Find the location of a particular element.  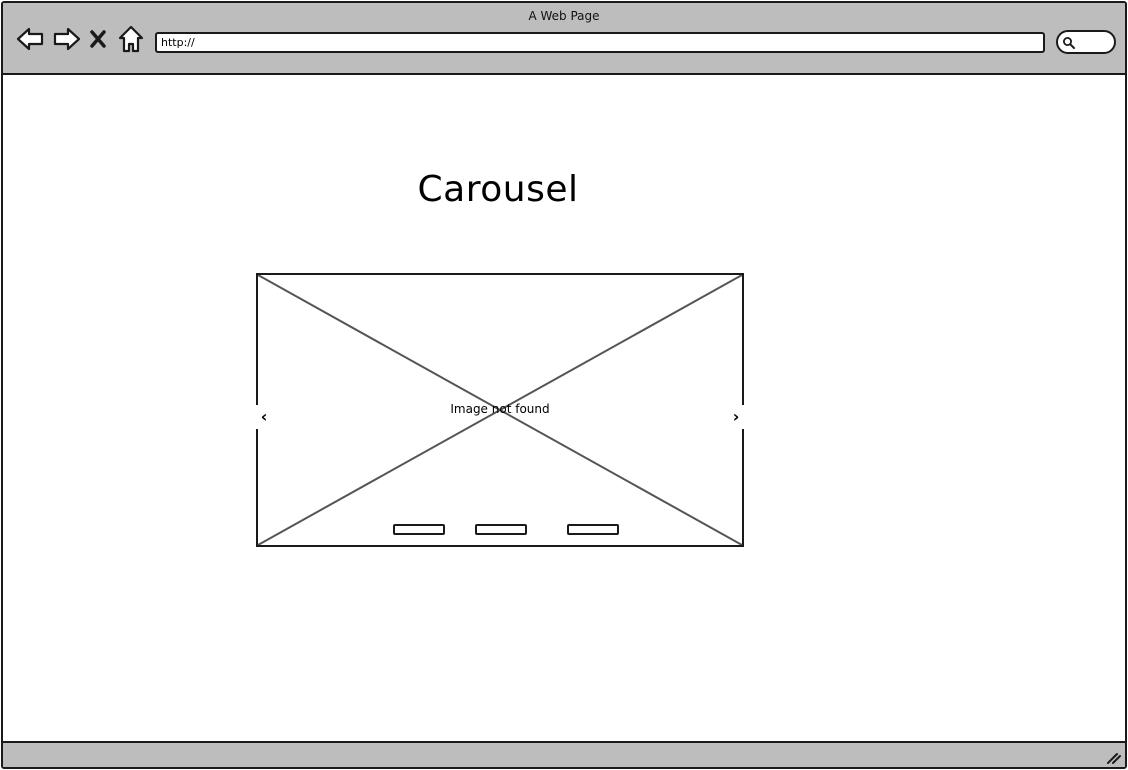

forward-button is located at coordinates (67, 39).